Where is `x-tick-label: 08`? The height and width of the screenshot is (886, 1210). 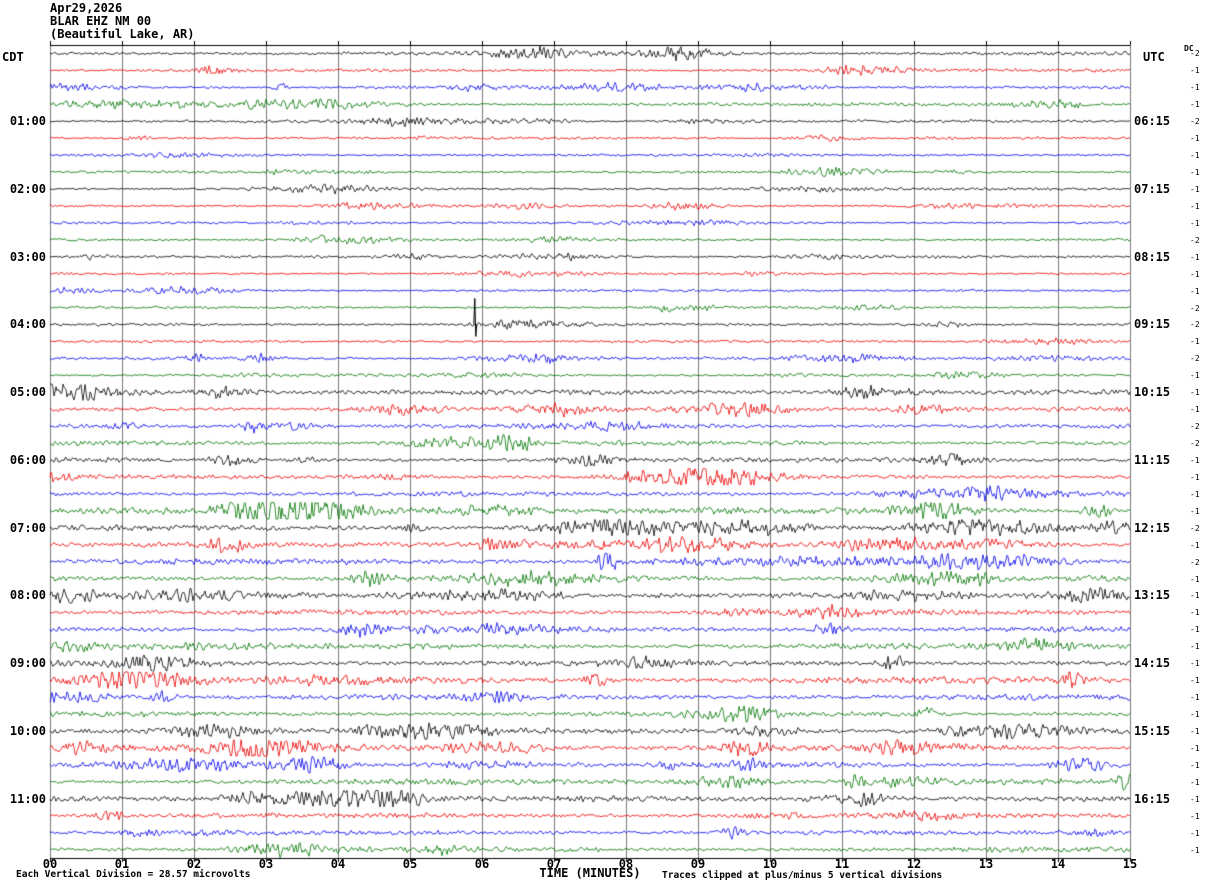 x-tick-label: 08 is located at coordinates (626, 864).